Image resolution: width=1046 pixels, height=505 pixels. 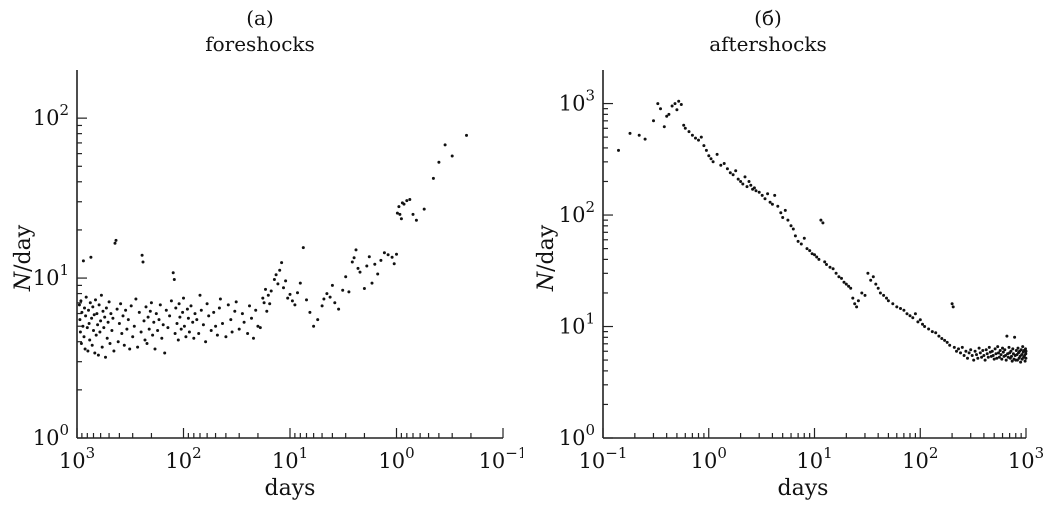 What do you see at coordinates (577, 212) in the screenshot?
I see `y-tick-label: 10²` at bounding box center [577, 212].